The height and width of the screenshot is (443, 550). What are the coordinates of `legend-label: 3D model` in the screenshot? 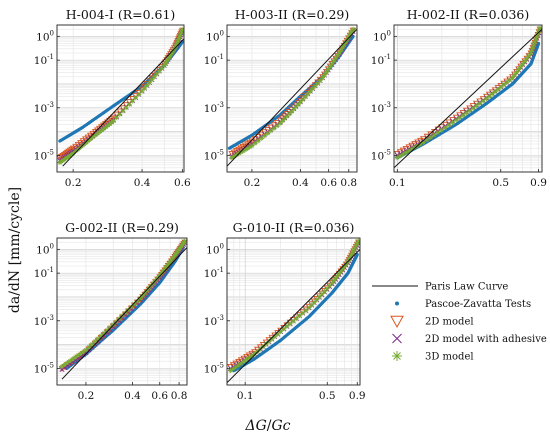 It's located at (449, 357).